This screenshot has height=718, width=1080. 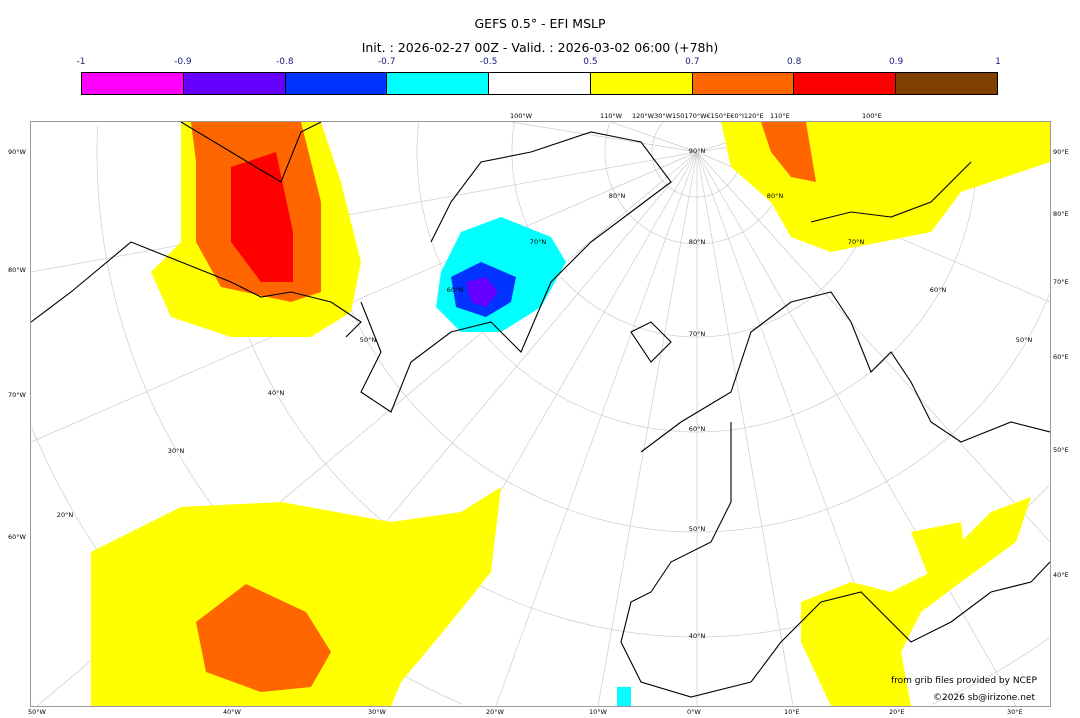 What do you see at coordinates (872, 116) in the screenshot?
I see `axis-label-top: 100°E` at bounding box center [872, 116].